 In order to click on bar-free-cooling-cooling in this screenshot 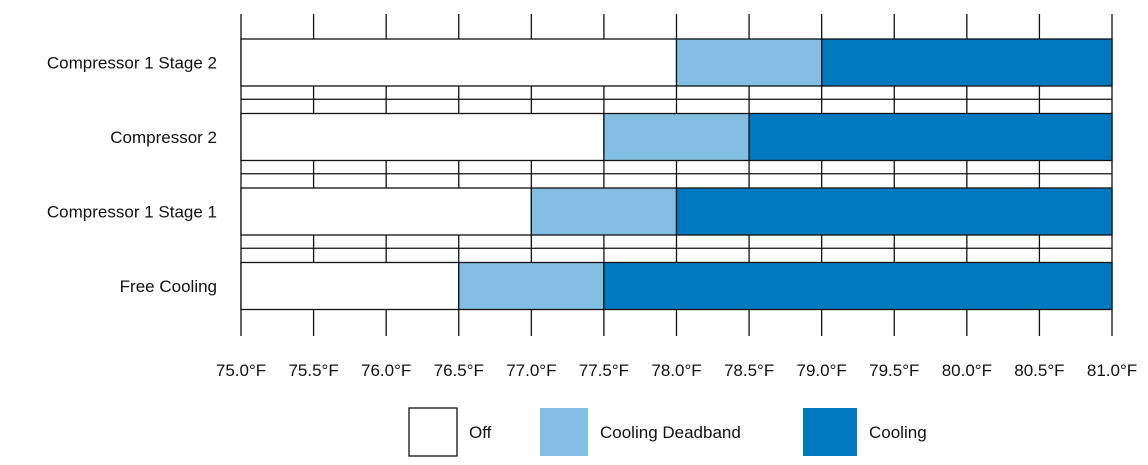, I will do `click(858, 286)`.